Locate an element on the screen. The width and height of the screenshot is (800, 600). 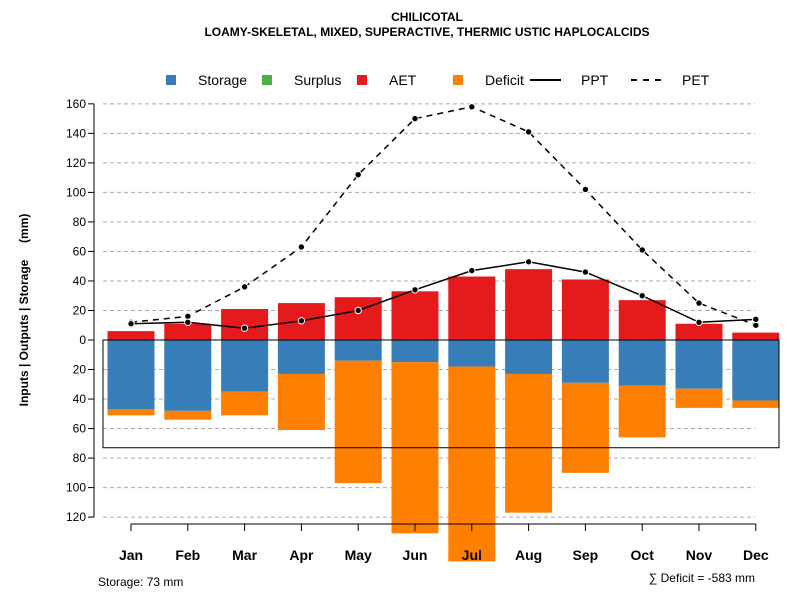
x-tick-label: Apr is located at coordinates (301, 555).